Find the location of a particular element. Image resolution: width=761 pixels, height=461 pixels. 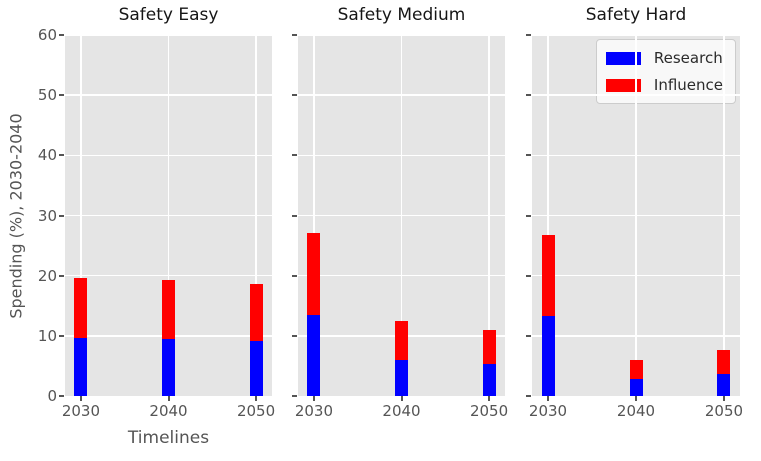

legend: Research Influence is located at coordinates (665, 71).